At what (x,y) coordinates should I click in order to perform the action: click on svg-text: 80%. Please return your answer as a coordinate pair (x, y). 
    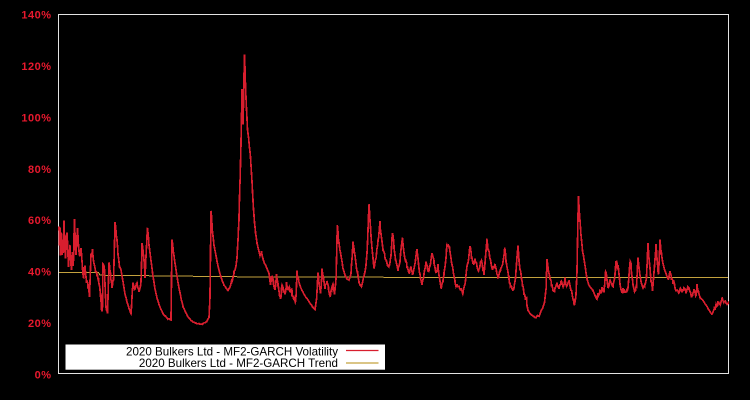
    Looking at the image, I should click on (40, 170).